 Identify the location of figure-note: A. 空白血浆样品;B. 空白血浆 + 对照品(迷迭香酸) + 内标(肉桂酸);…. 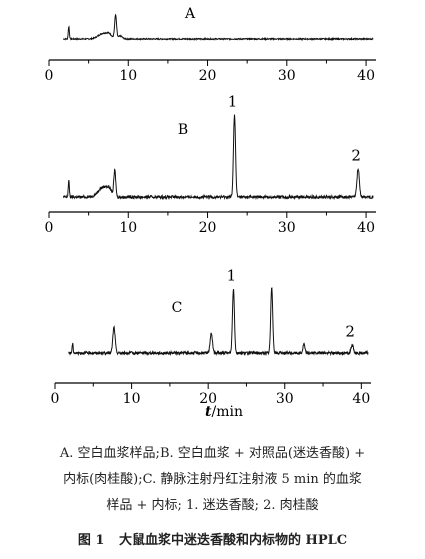
(212, 480).